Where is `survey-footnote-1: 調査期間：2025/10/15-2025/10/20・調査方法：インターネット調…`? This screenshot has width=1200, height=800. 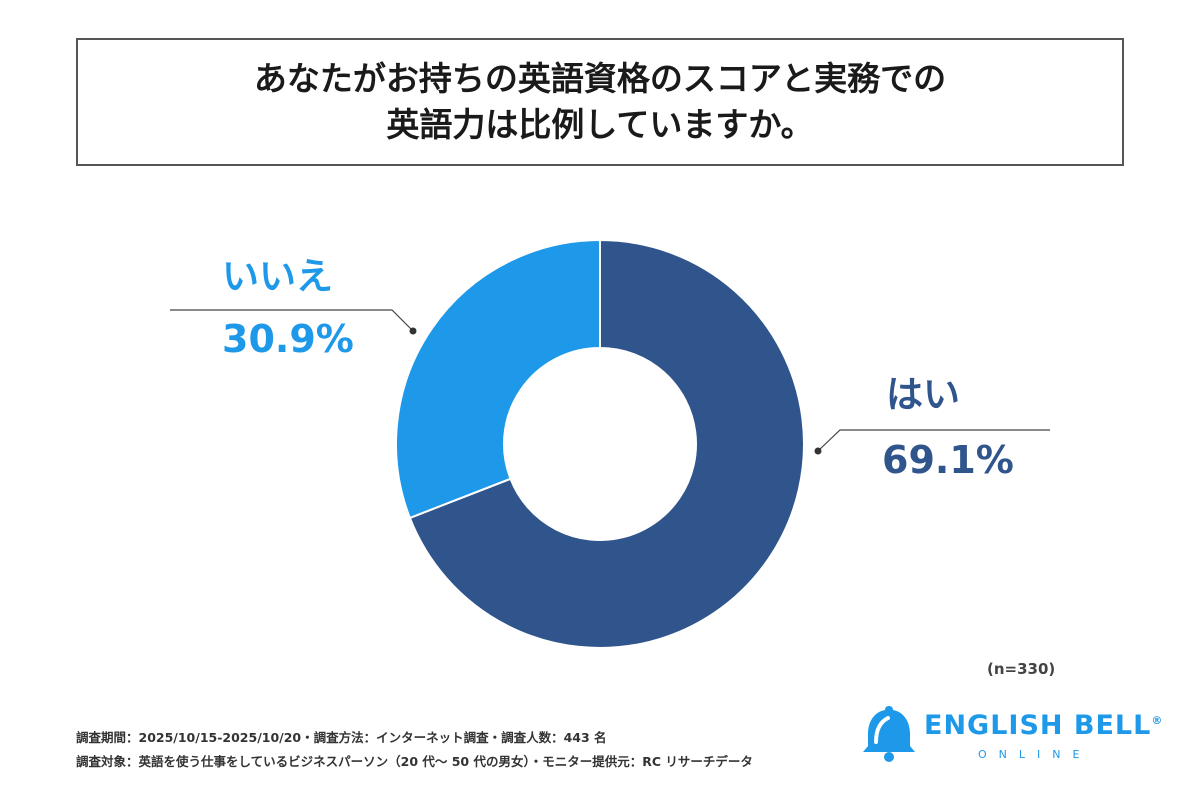 survey-footnote-1: 調査期間：2025/10/15-2025/10/20・調査方法：インターネット調… is located at coordinates (341, 737).